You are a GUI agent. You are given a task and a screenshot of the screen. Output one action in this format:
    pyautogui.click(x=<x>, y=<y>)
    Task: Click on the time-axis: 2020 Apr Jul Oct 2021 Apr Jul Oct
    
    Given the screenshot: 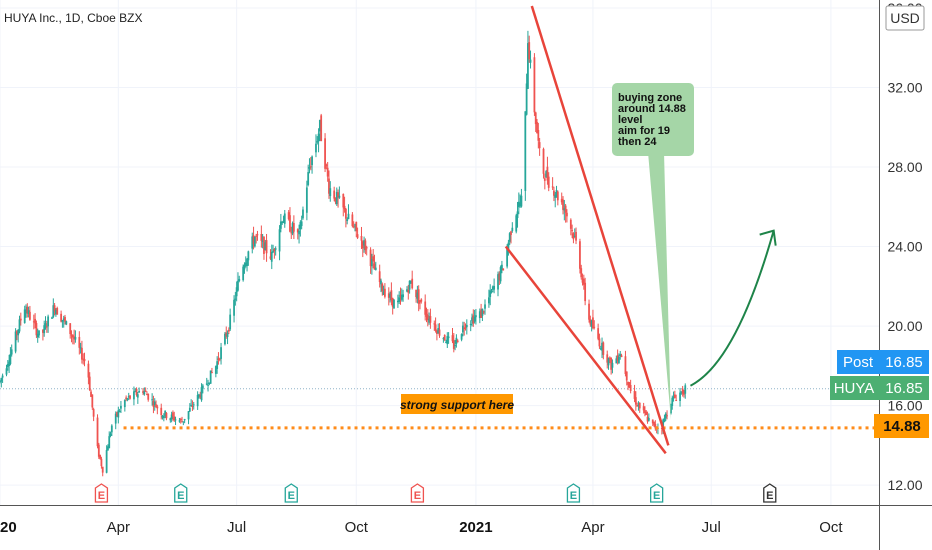 What is the action you would take?
    pyautogui.click(x=421, y=527)
    